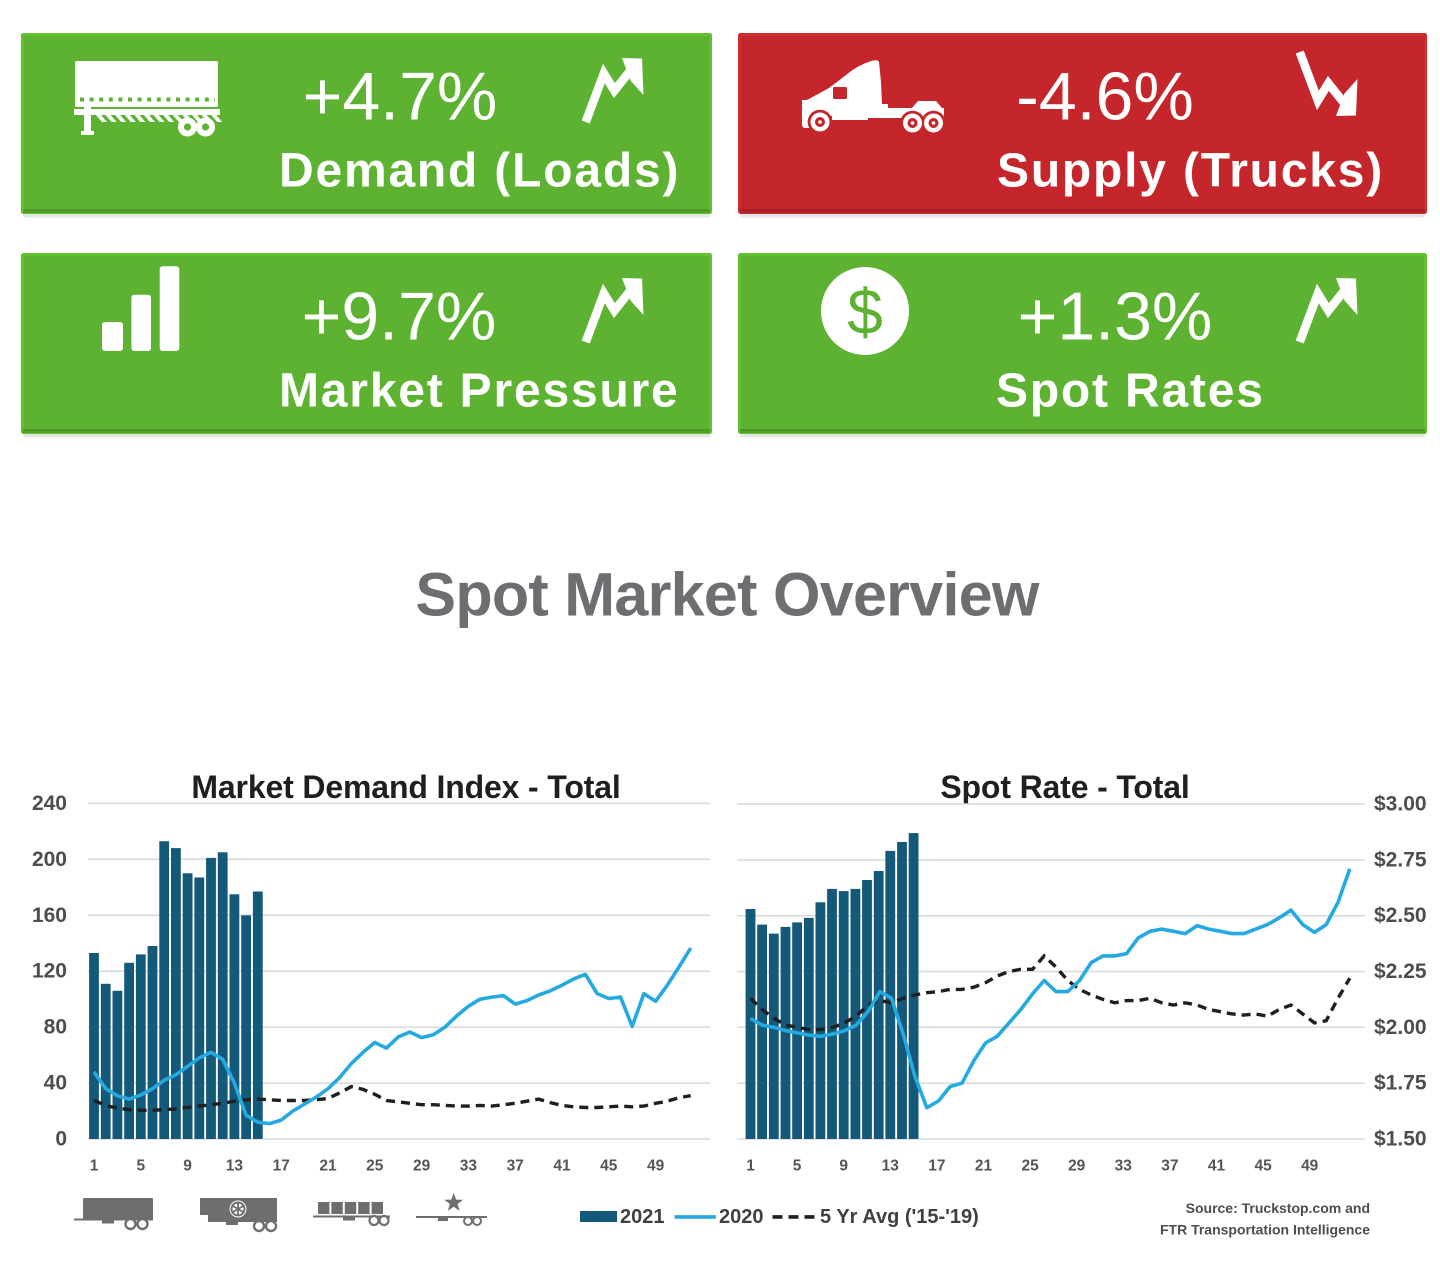 This screenshot has width=1440, height=1262. Describe the element at coordinates (1130, 391) in the screenshot. I see `svg-text: Spot Rates` at that location.